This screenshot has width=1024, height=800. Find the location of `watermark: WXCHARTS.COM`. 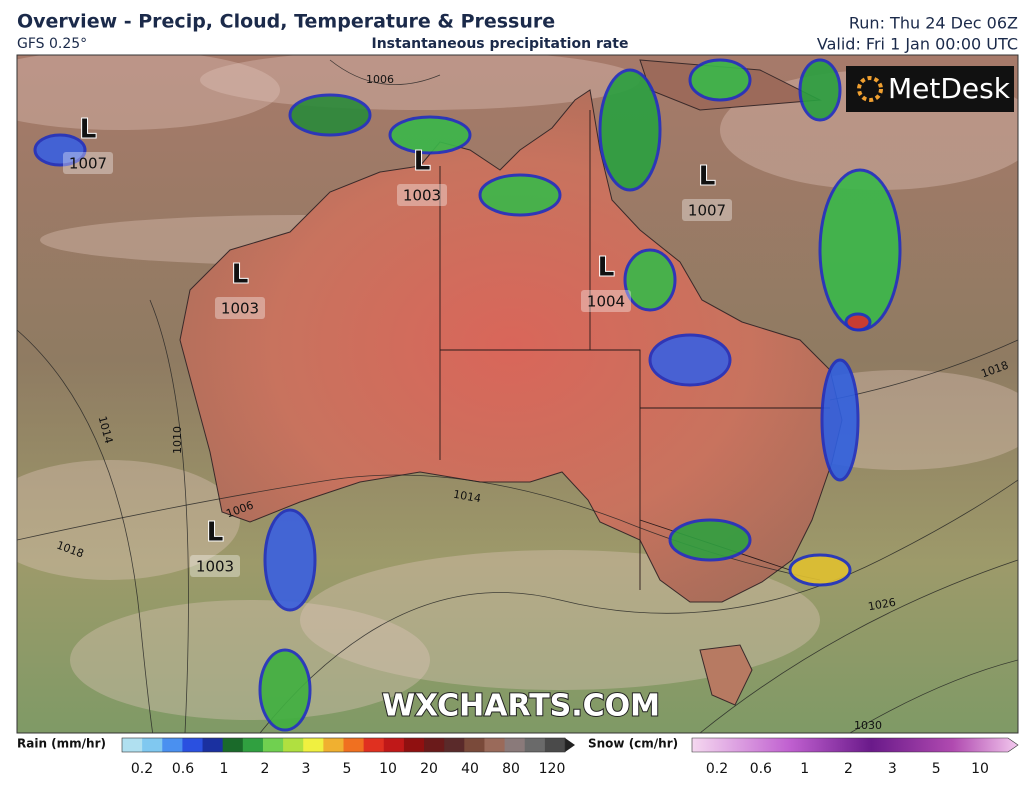

watermark: WXCHARTS.COM is located at coordinates (521, 706).